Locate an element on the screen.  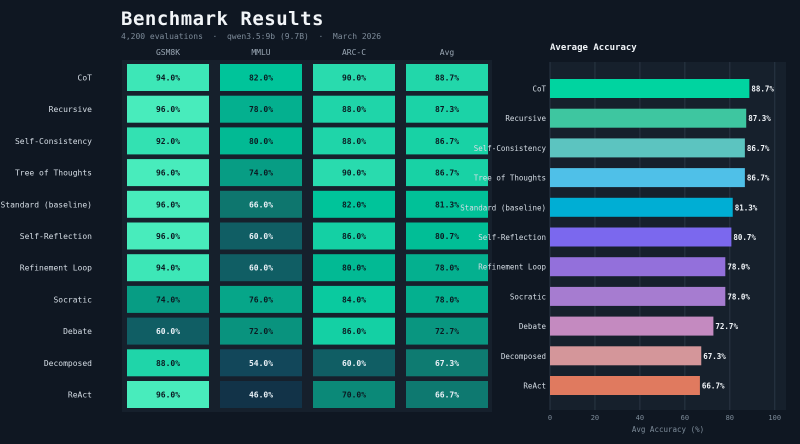
heatmap-cell-value: 76.0% is located at coordinates (261, 299).